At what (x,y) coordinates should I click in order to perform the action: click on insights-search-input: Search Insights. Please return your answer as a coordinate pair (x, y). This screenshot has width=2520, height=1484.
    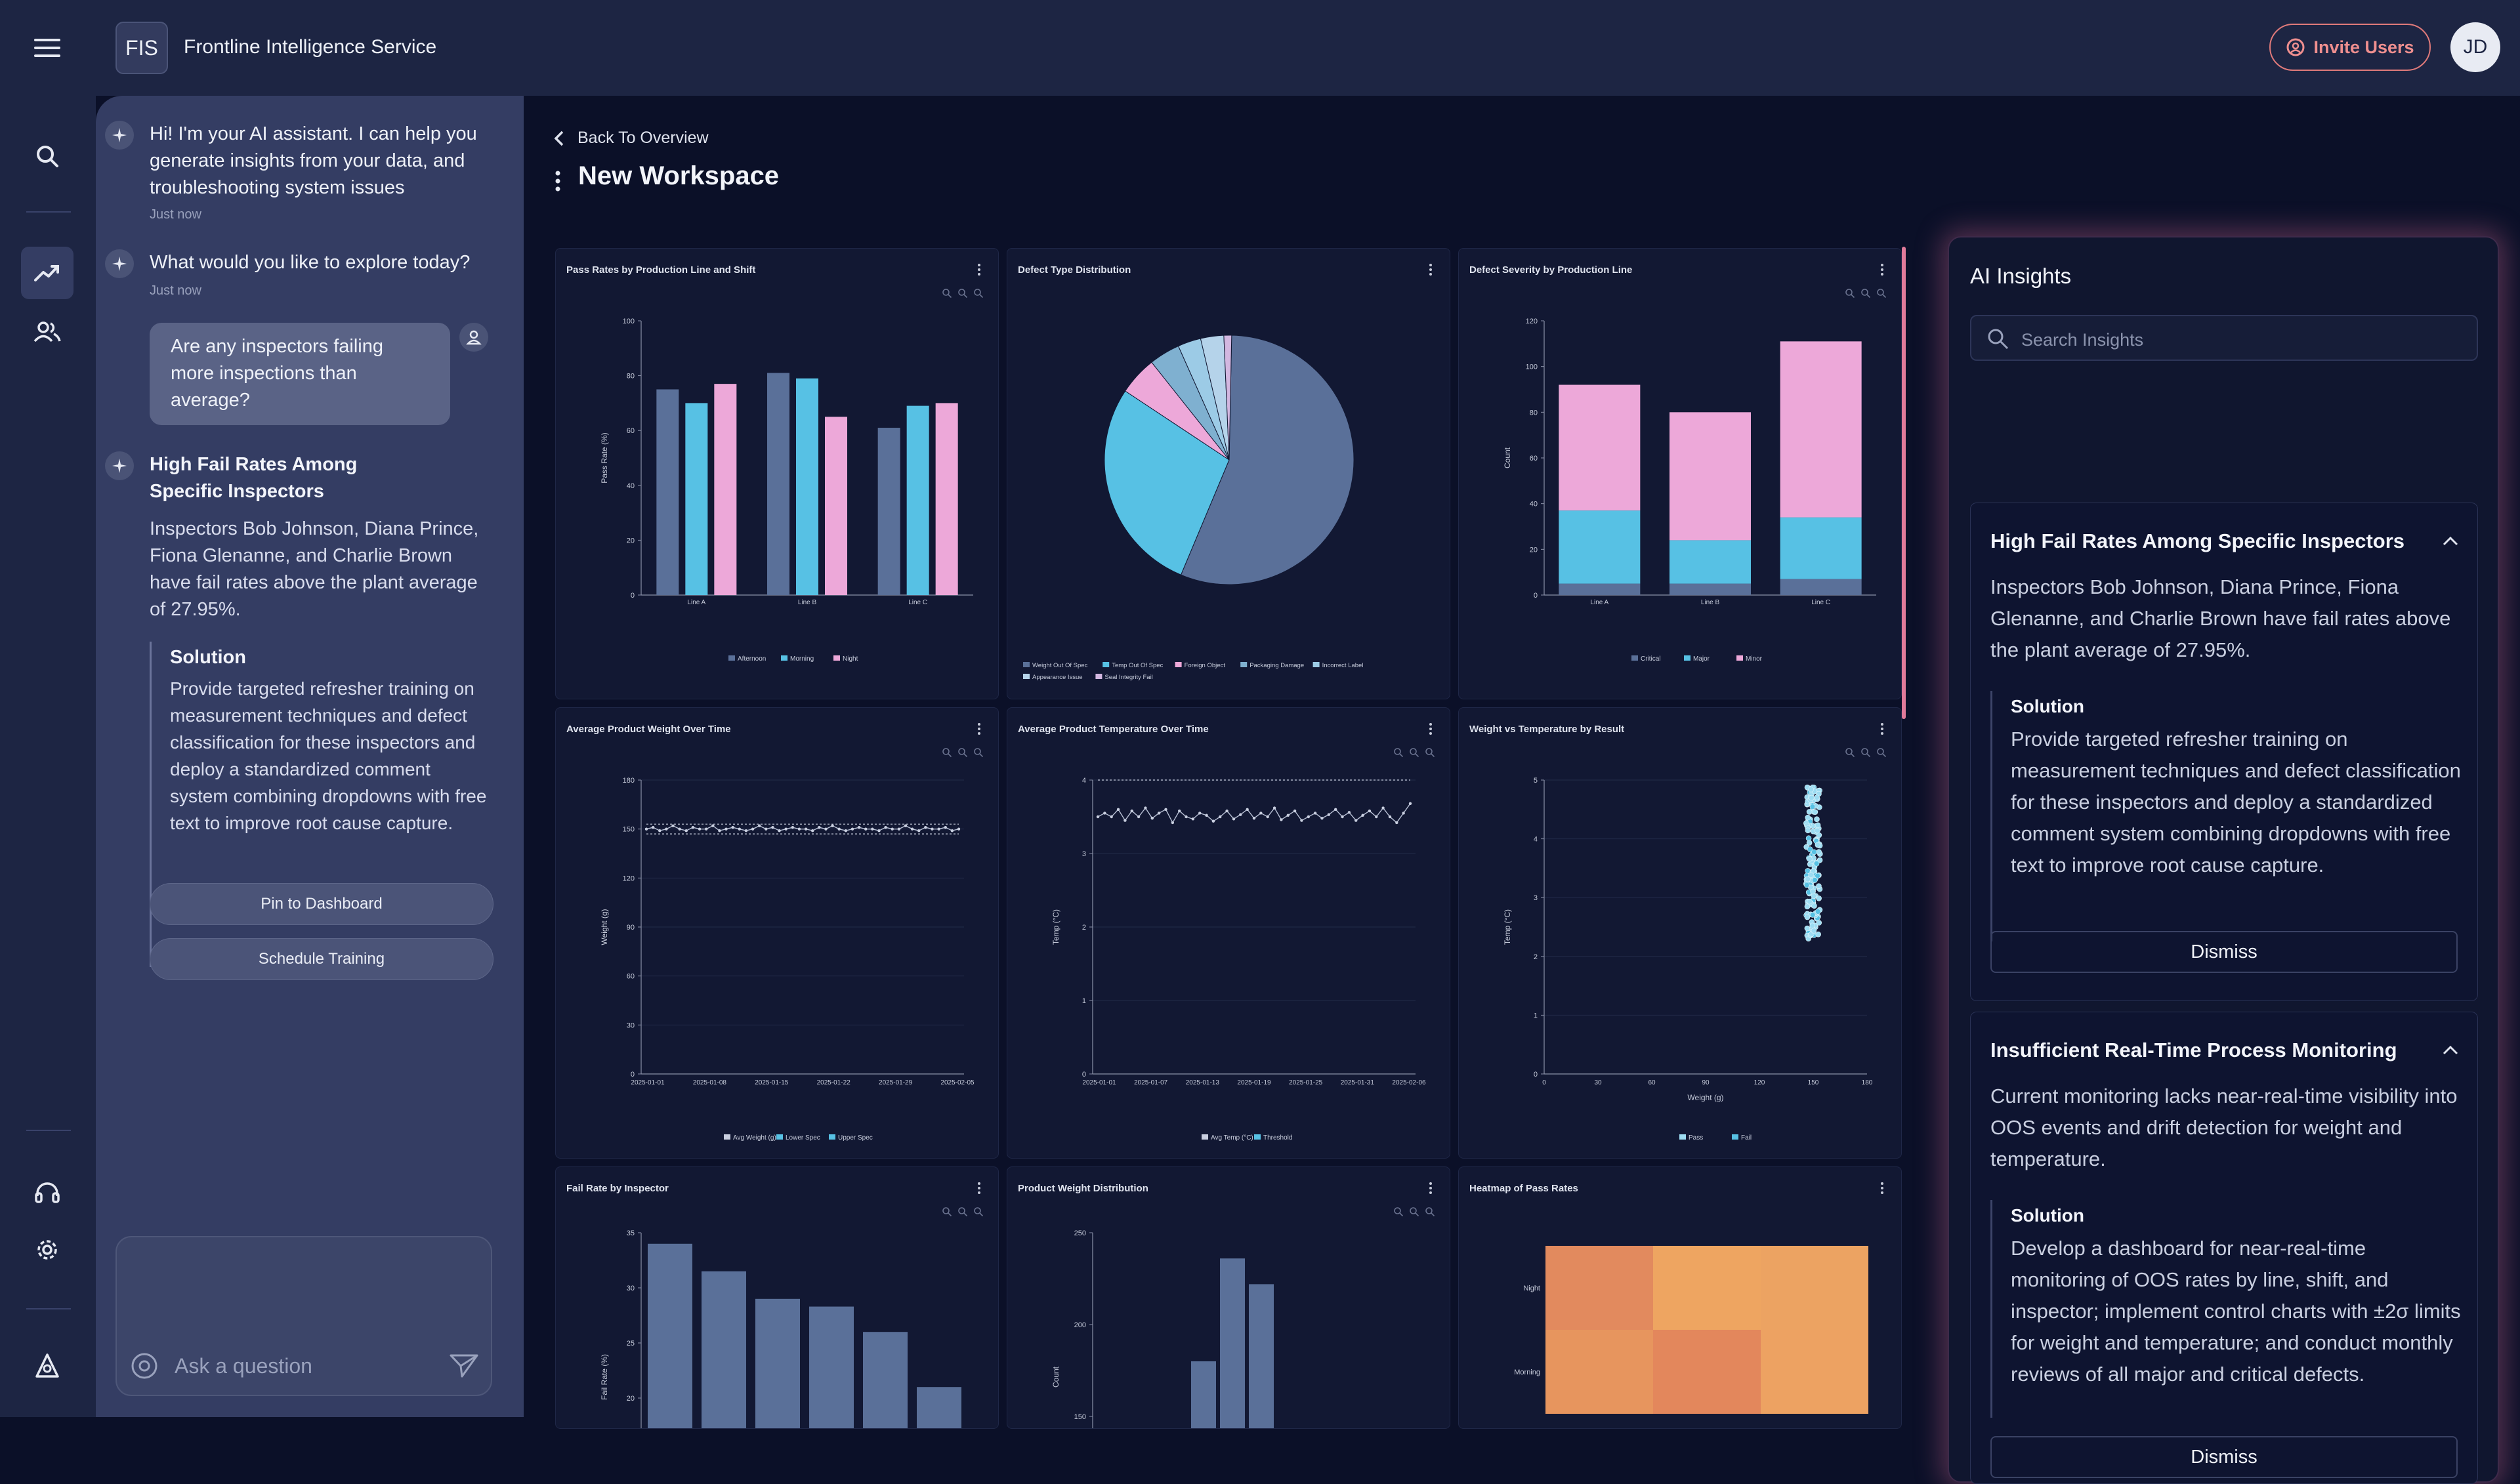
    Looking at the image, I should click on (2224, 338).